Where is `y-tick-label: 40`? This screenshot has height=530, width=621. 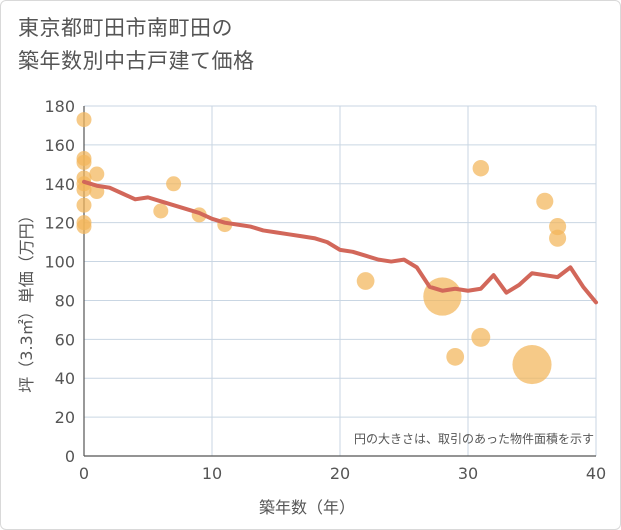
y-tick-label: 40 is located at coordinates (65, 378).